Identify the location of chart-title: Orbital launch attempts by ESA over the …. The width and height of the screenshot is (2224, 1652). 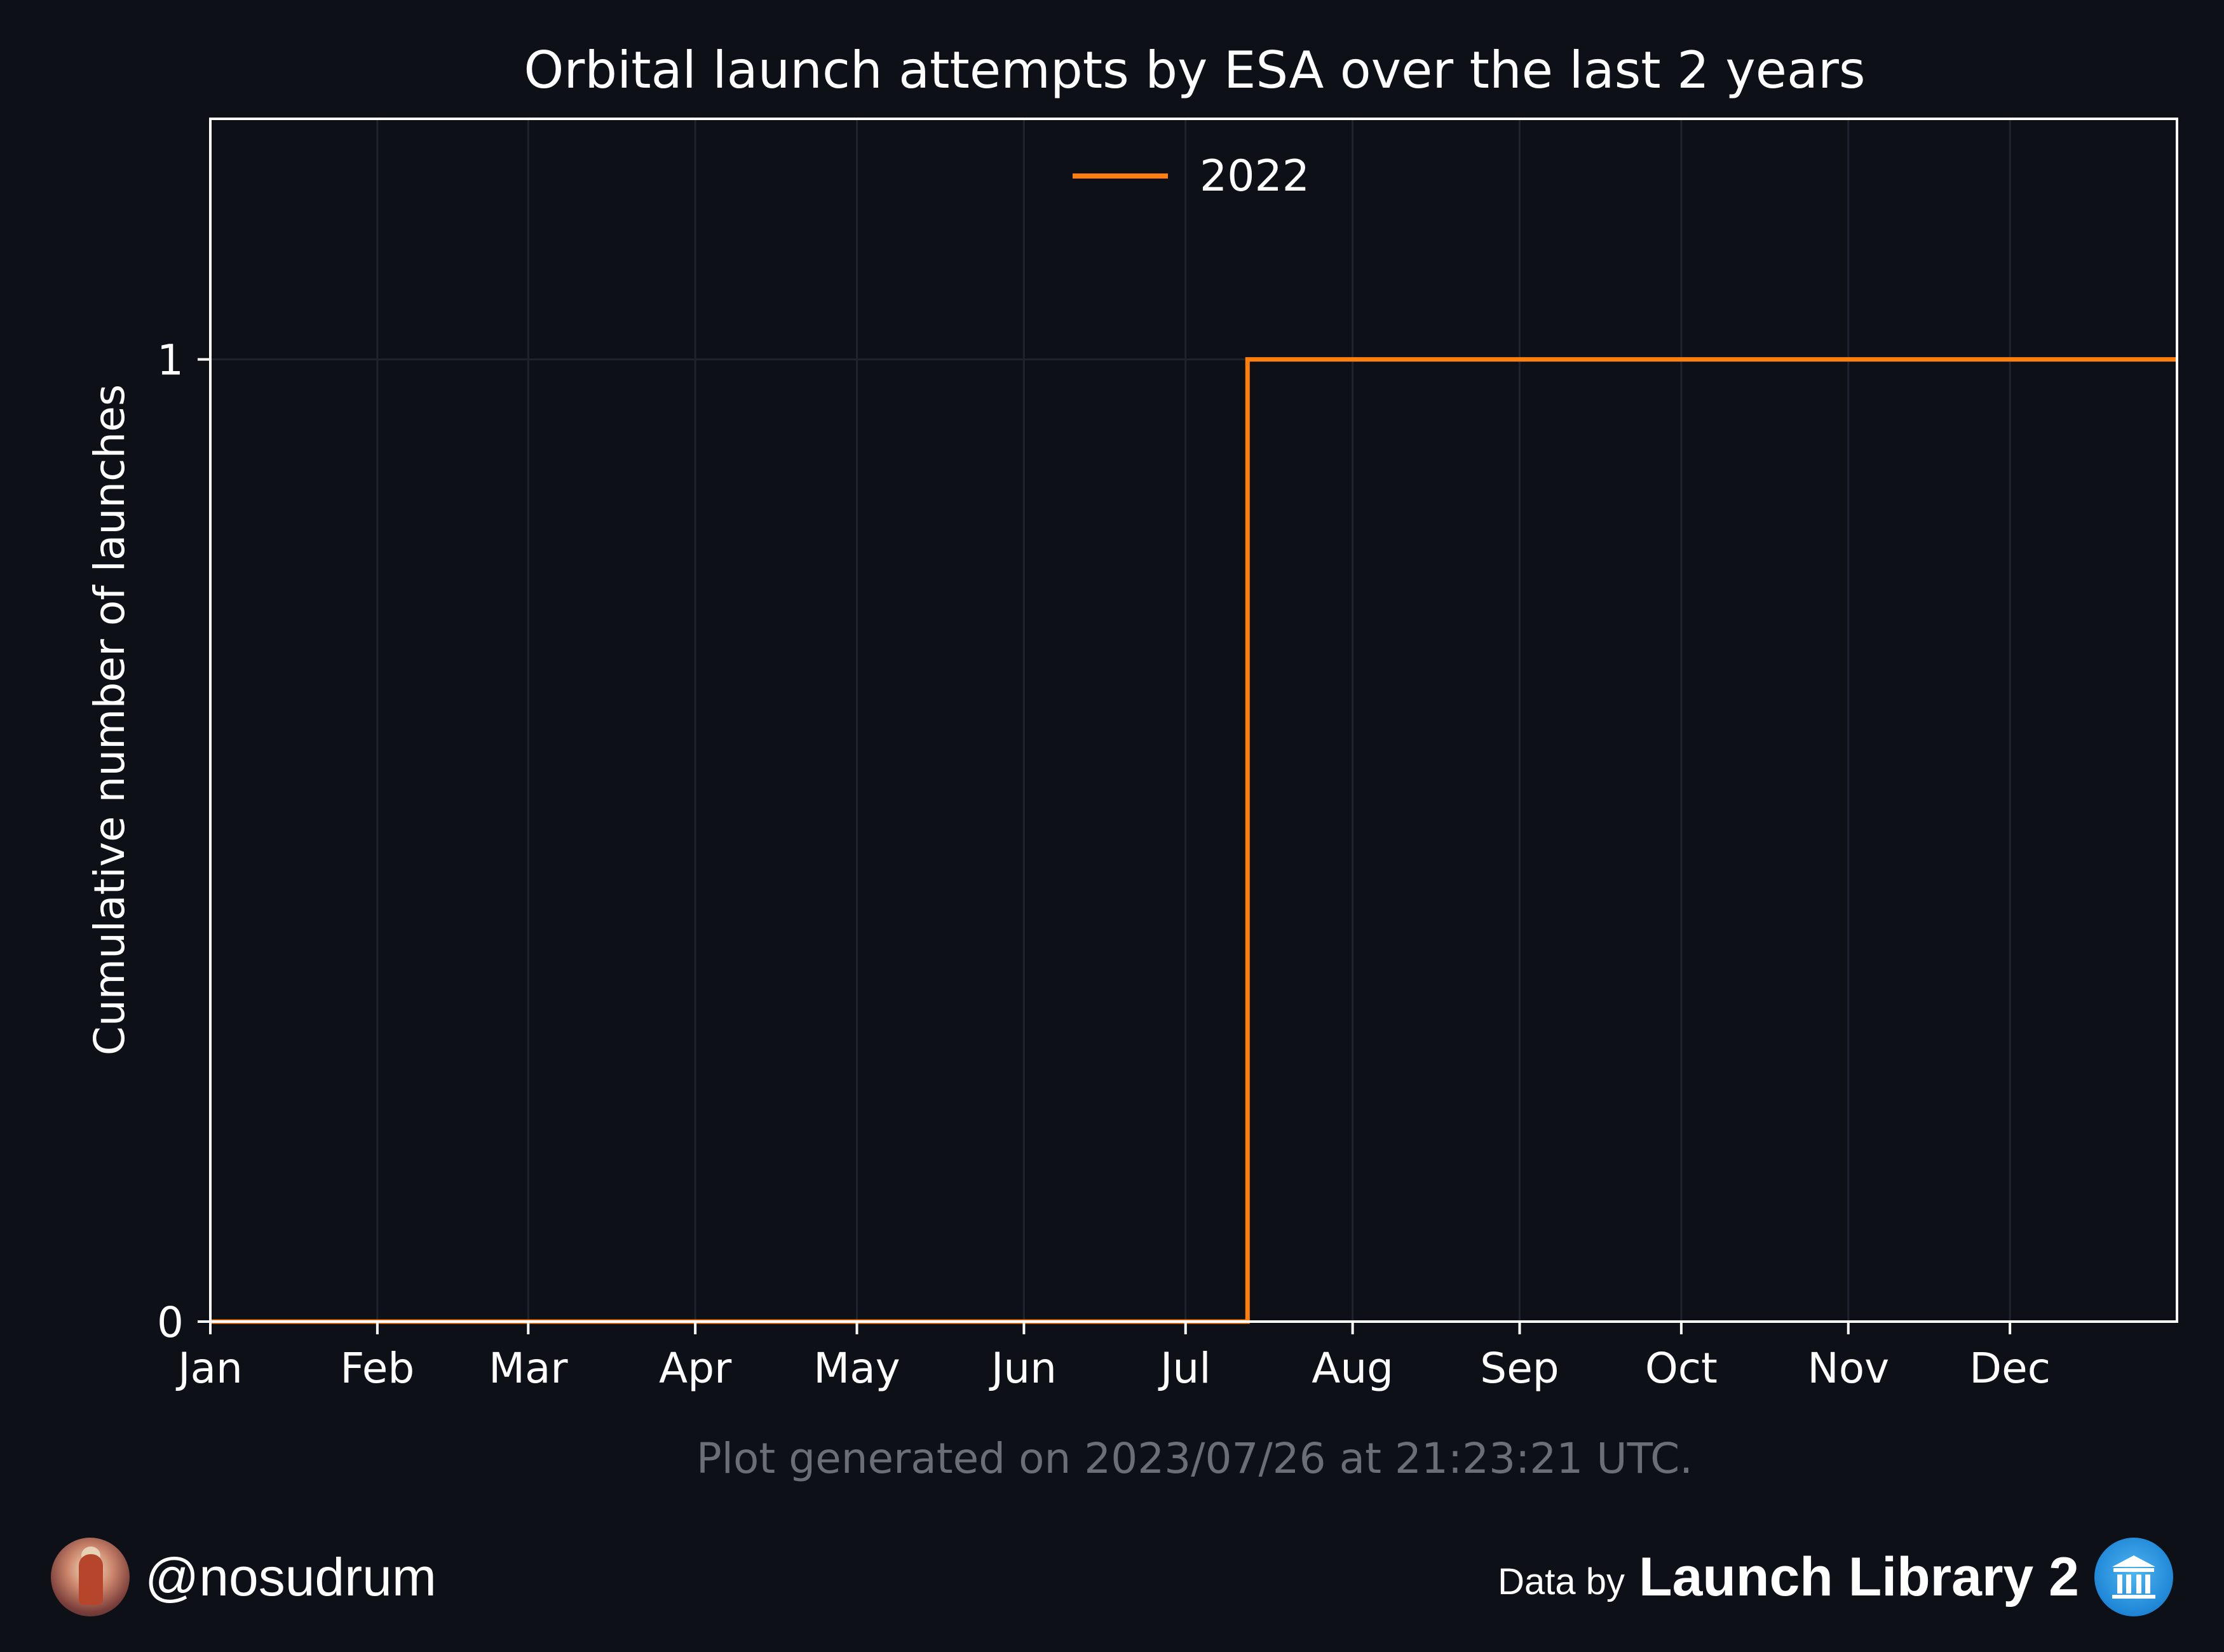
(1194, 70).